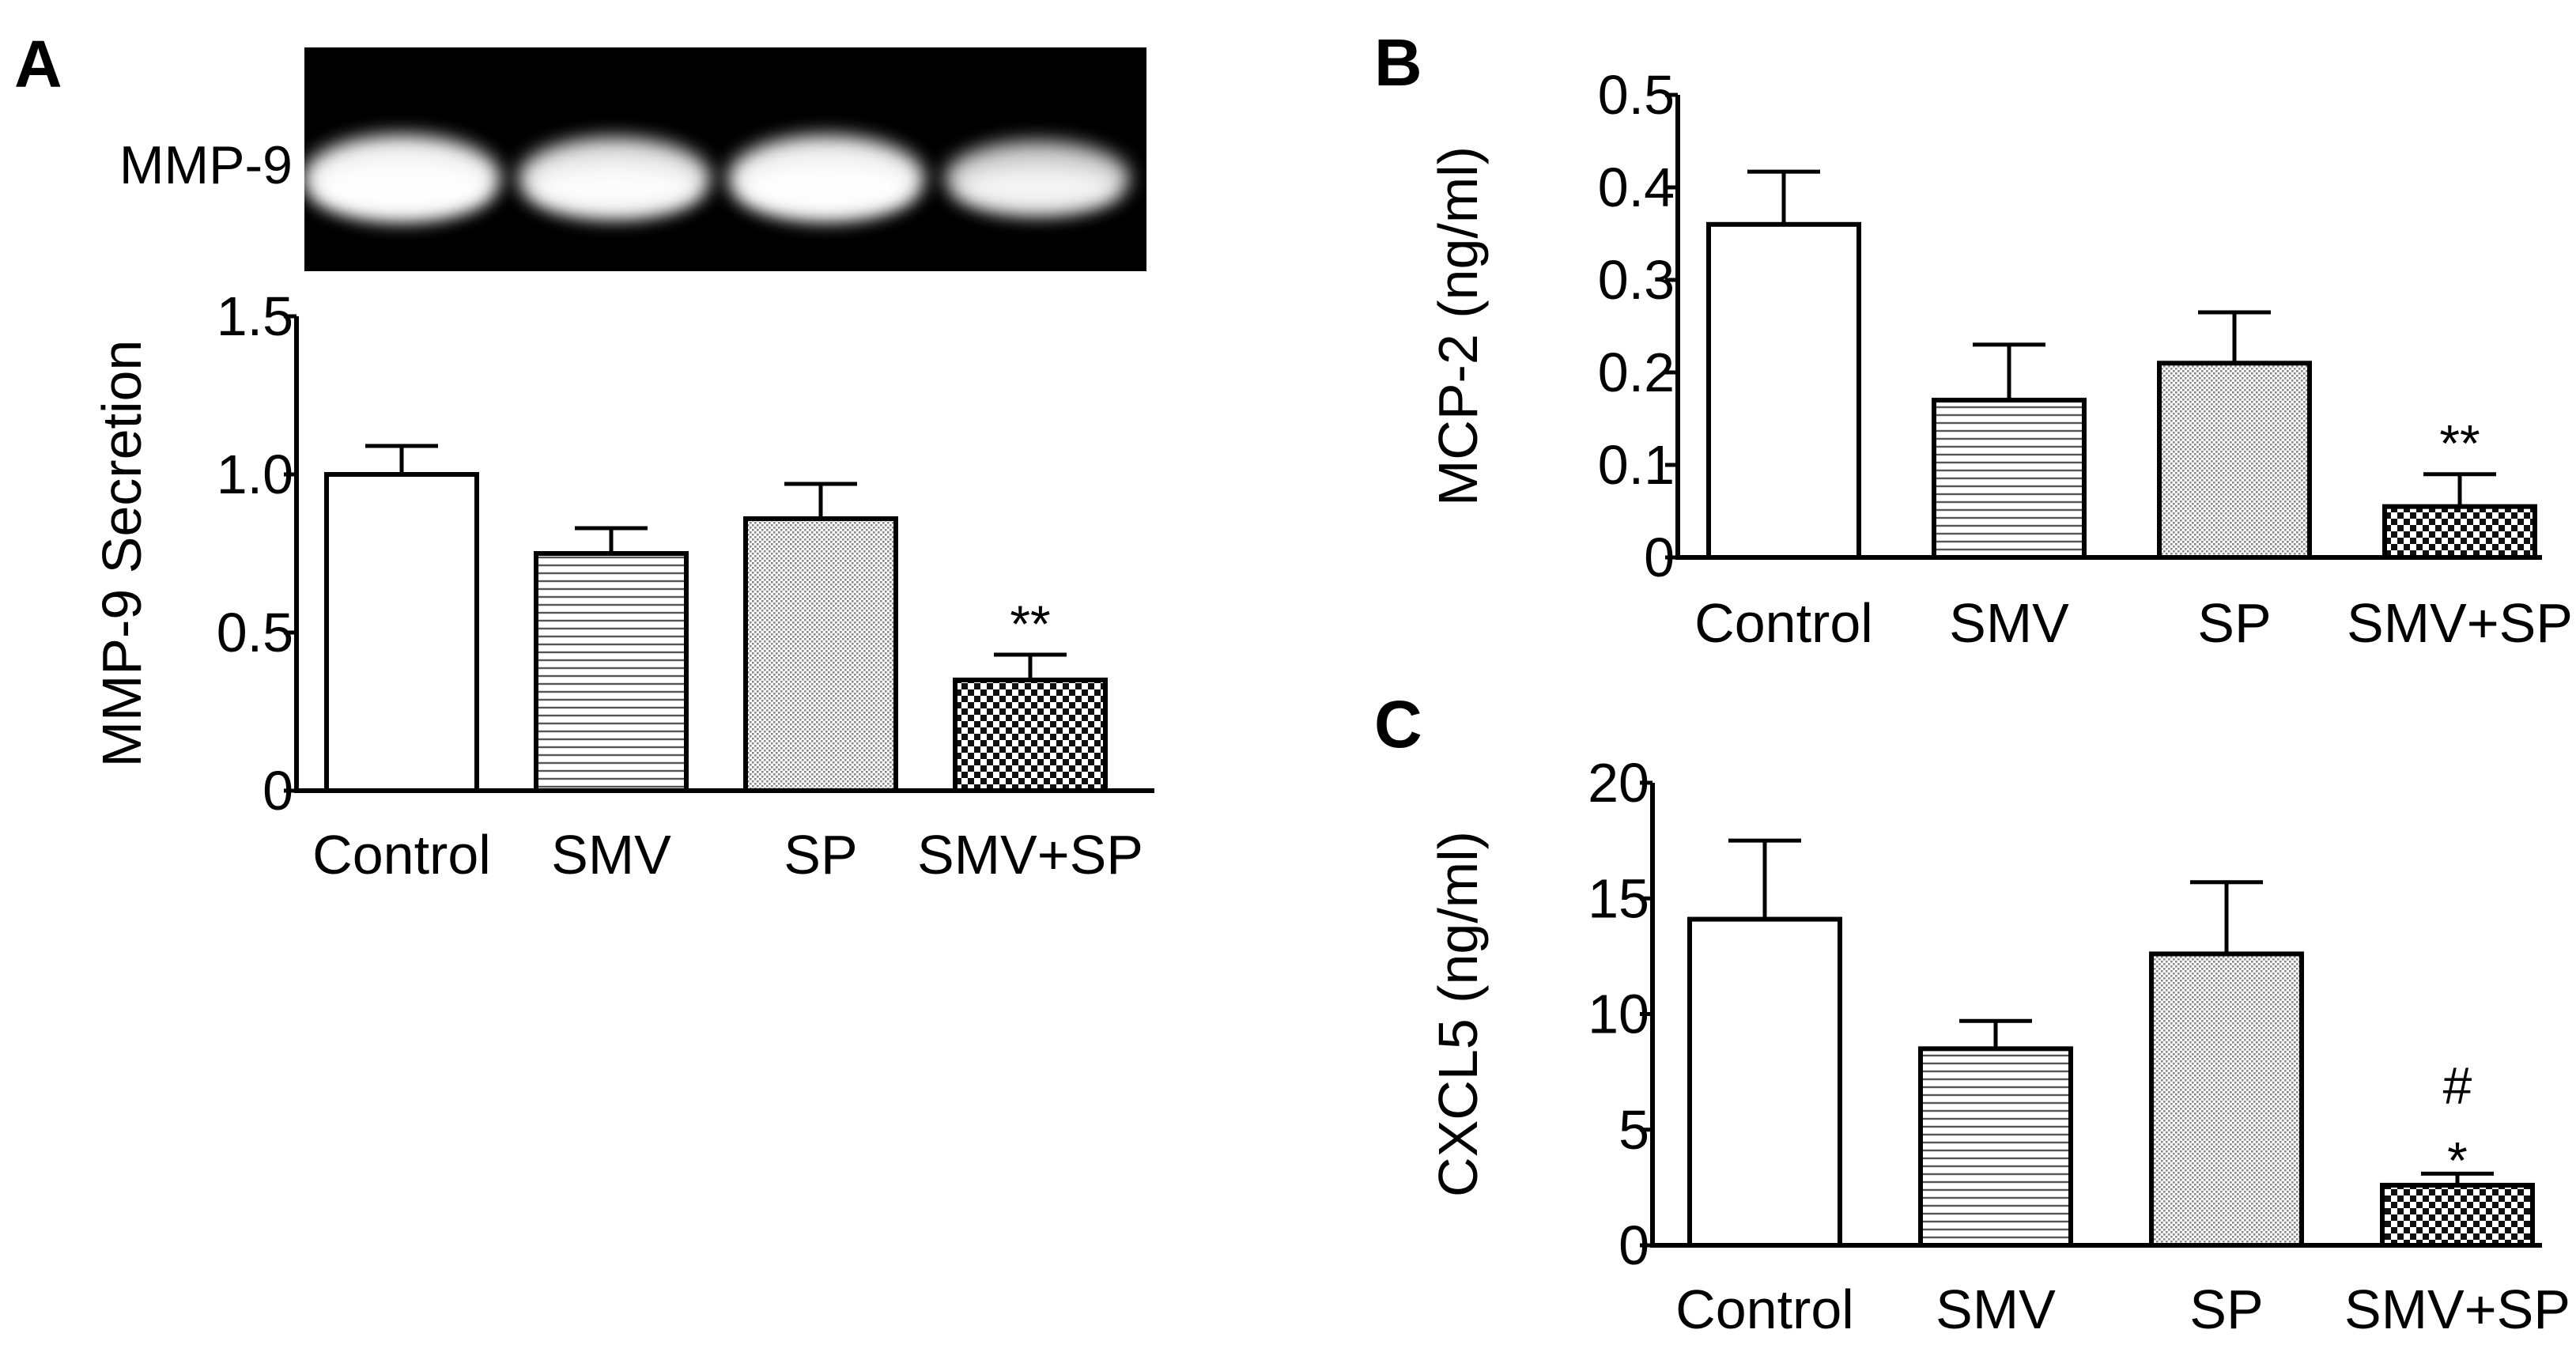 Image resolution: width=2576 pixels, height=1356 pixels. What do you see at coordinates (206, 165) in the screenshot?
I see `gel-label: MMP-9` at bounding box center [206, 165].